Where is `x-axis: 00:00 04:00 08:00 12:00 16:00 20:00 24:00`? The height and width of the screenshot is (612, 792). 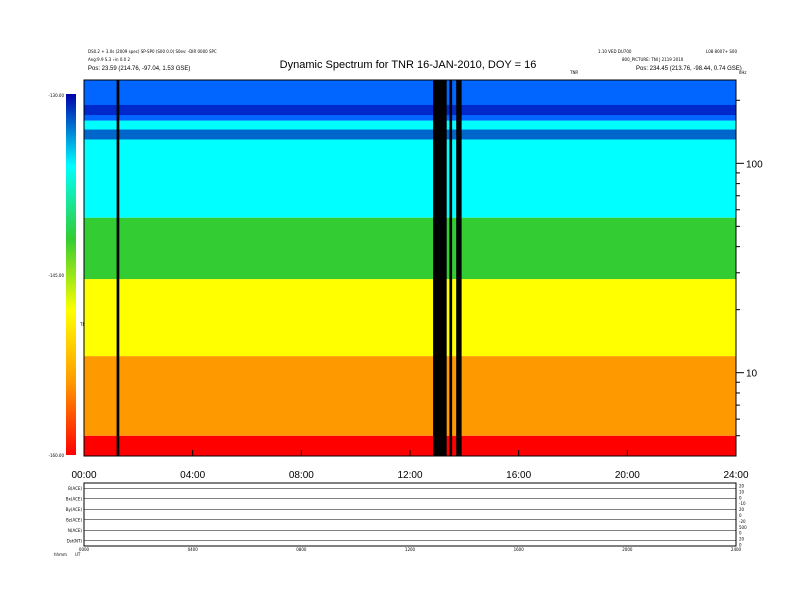
x-axis: 00:00 04:00 08:00 12:00 16:00 20:00 24:00 is located at coordinates (410, 465).